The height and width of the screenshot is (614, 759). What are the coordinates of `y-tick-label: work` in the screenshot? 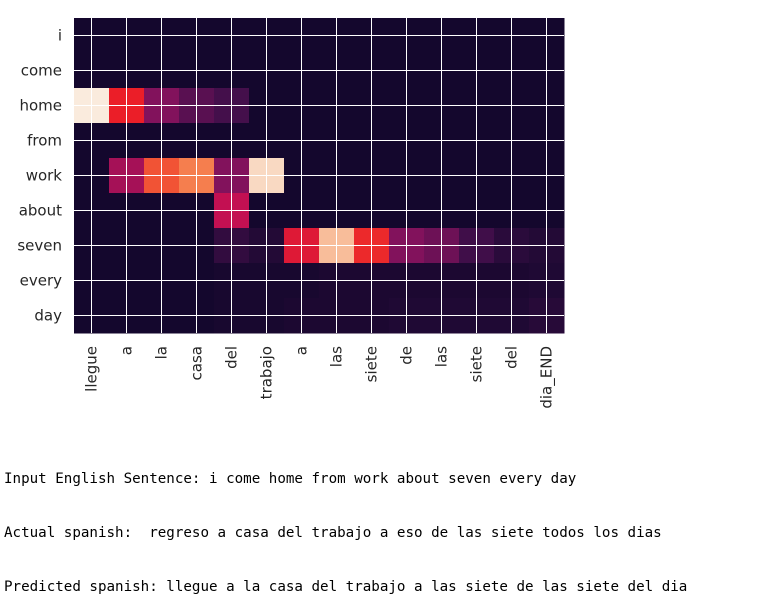 It's located at (44, 176).